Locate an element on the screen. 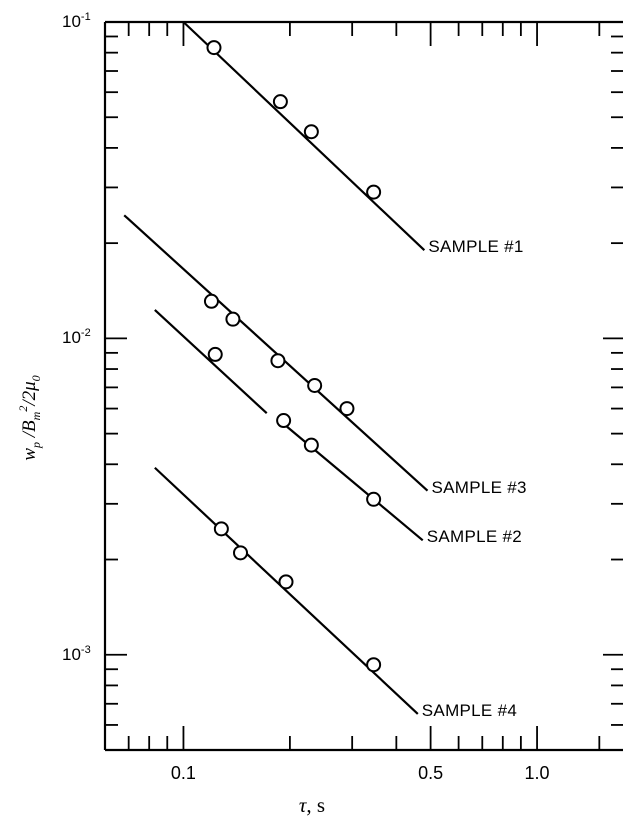 This screenshot has width=623, height=823. y-tick-label: 10⁻³ is located at coordinates (76, 653).